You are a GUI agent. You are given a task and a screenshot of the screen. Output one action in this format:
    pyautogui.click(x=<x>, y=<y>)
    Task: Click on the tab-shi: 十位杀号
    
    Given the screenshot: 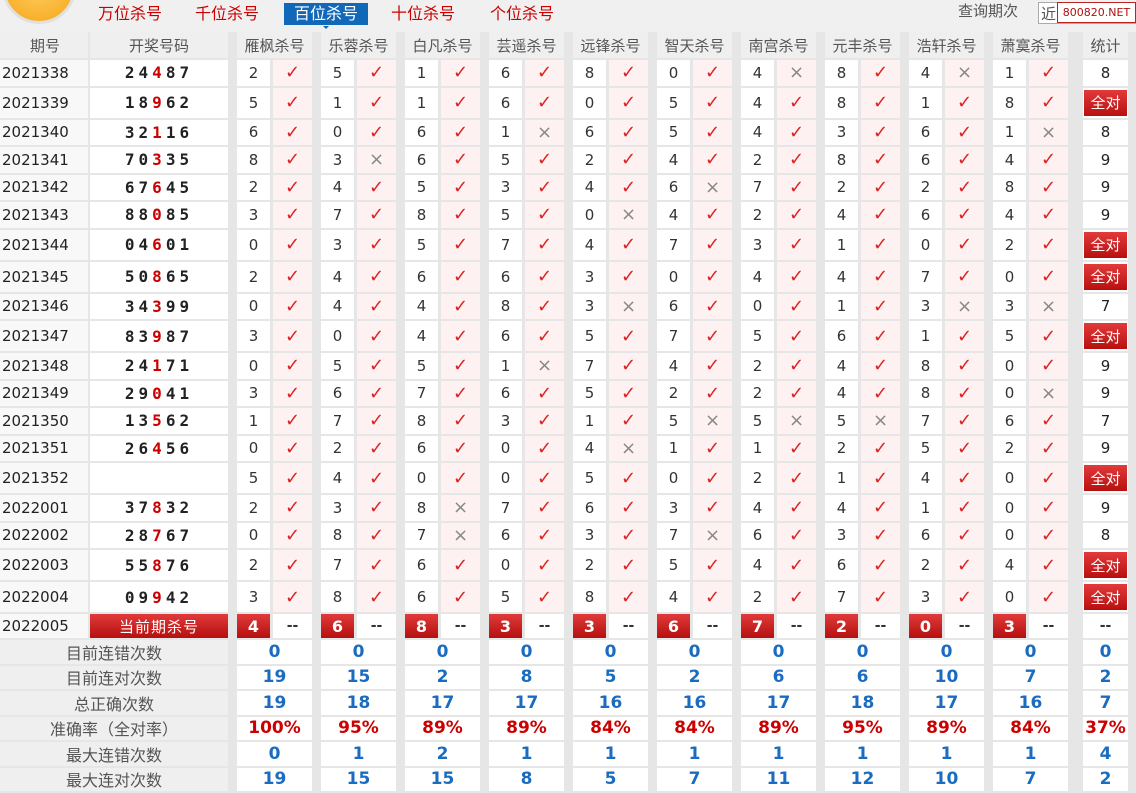 What is the action you would take?
    pyautogui.click(x=423, y=13)
    